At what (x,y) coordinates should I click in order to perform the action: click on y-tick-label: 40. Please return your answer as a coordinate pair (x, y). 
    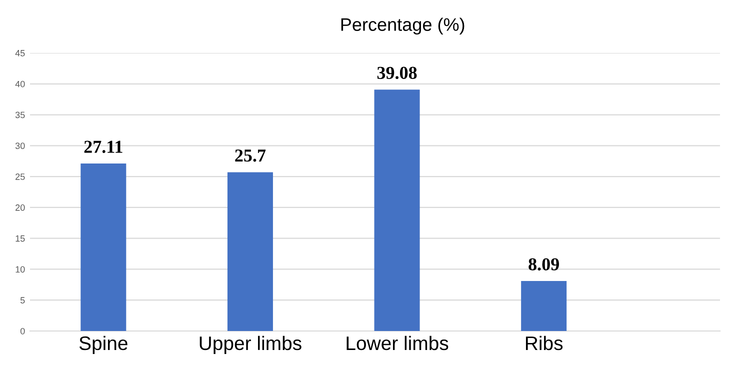
    Looking at the image, I should click on (20, 84).